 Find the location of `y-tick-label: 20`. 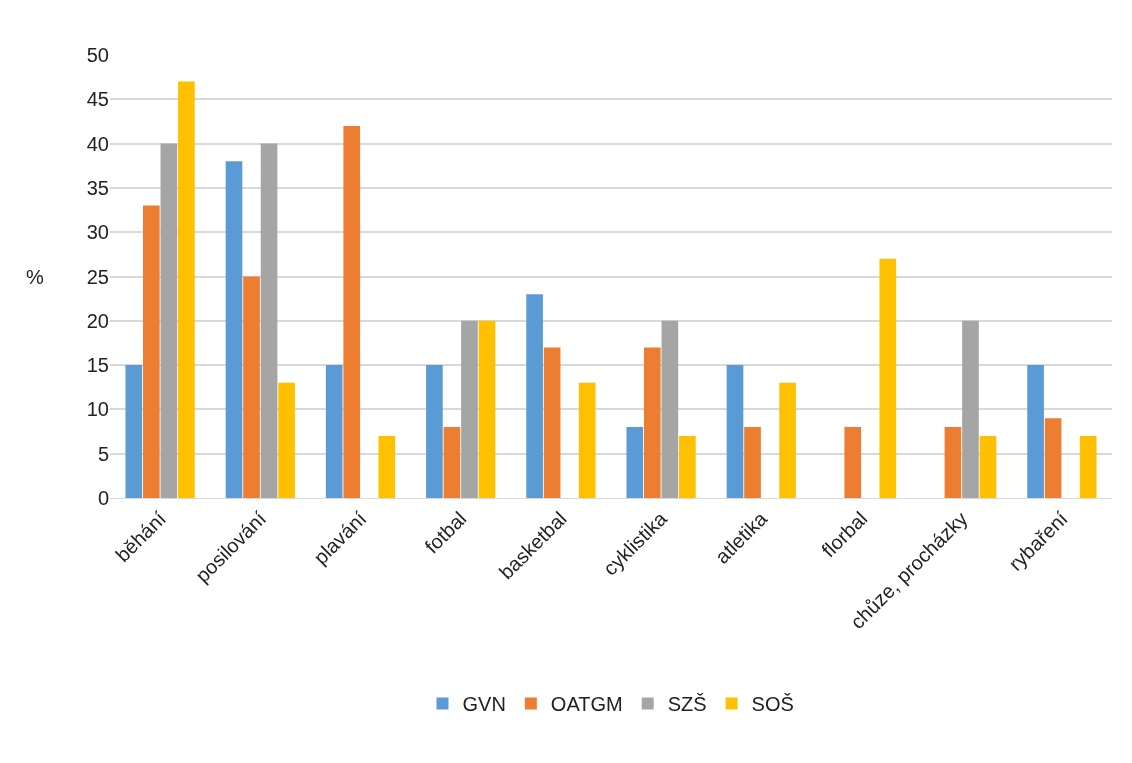

y-tick-label: 20 is located at coordinates (97, 320).